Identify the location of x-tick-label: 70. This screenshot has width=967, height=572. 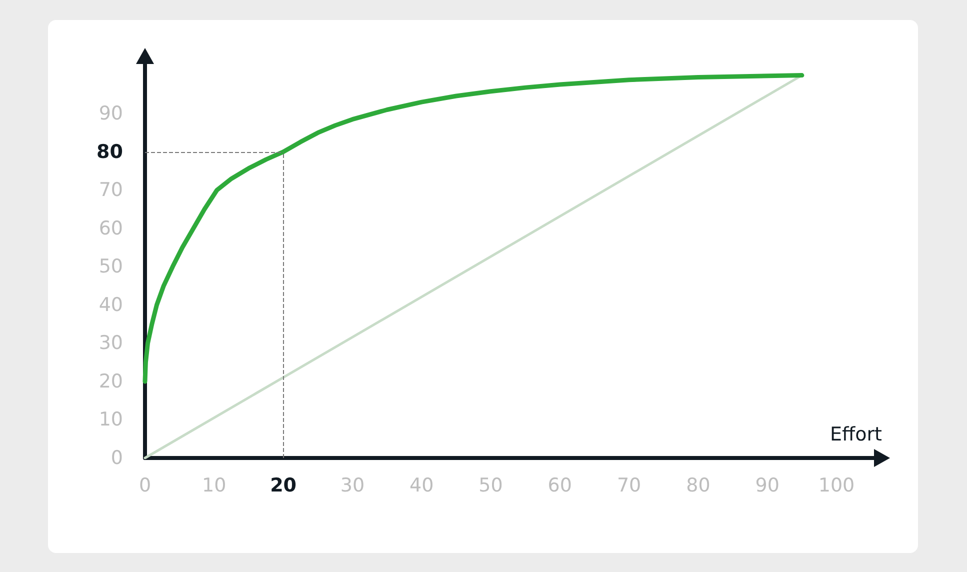
(629, 485).